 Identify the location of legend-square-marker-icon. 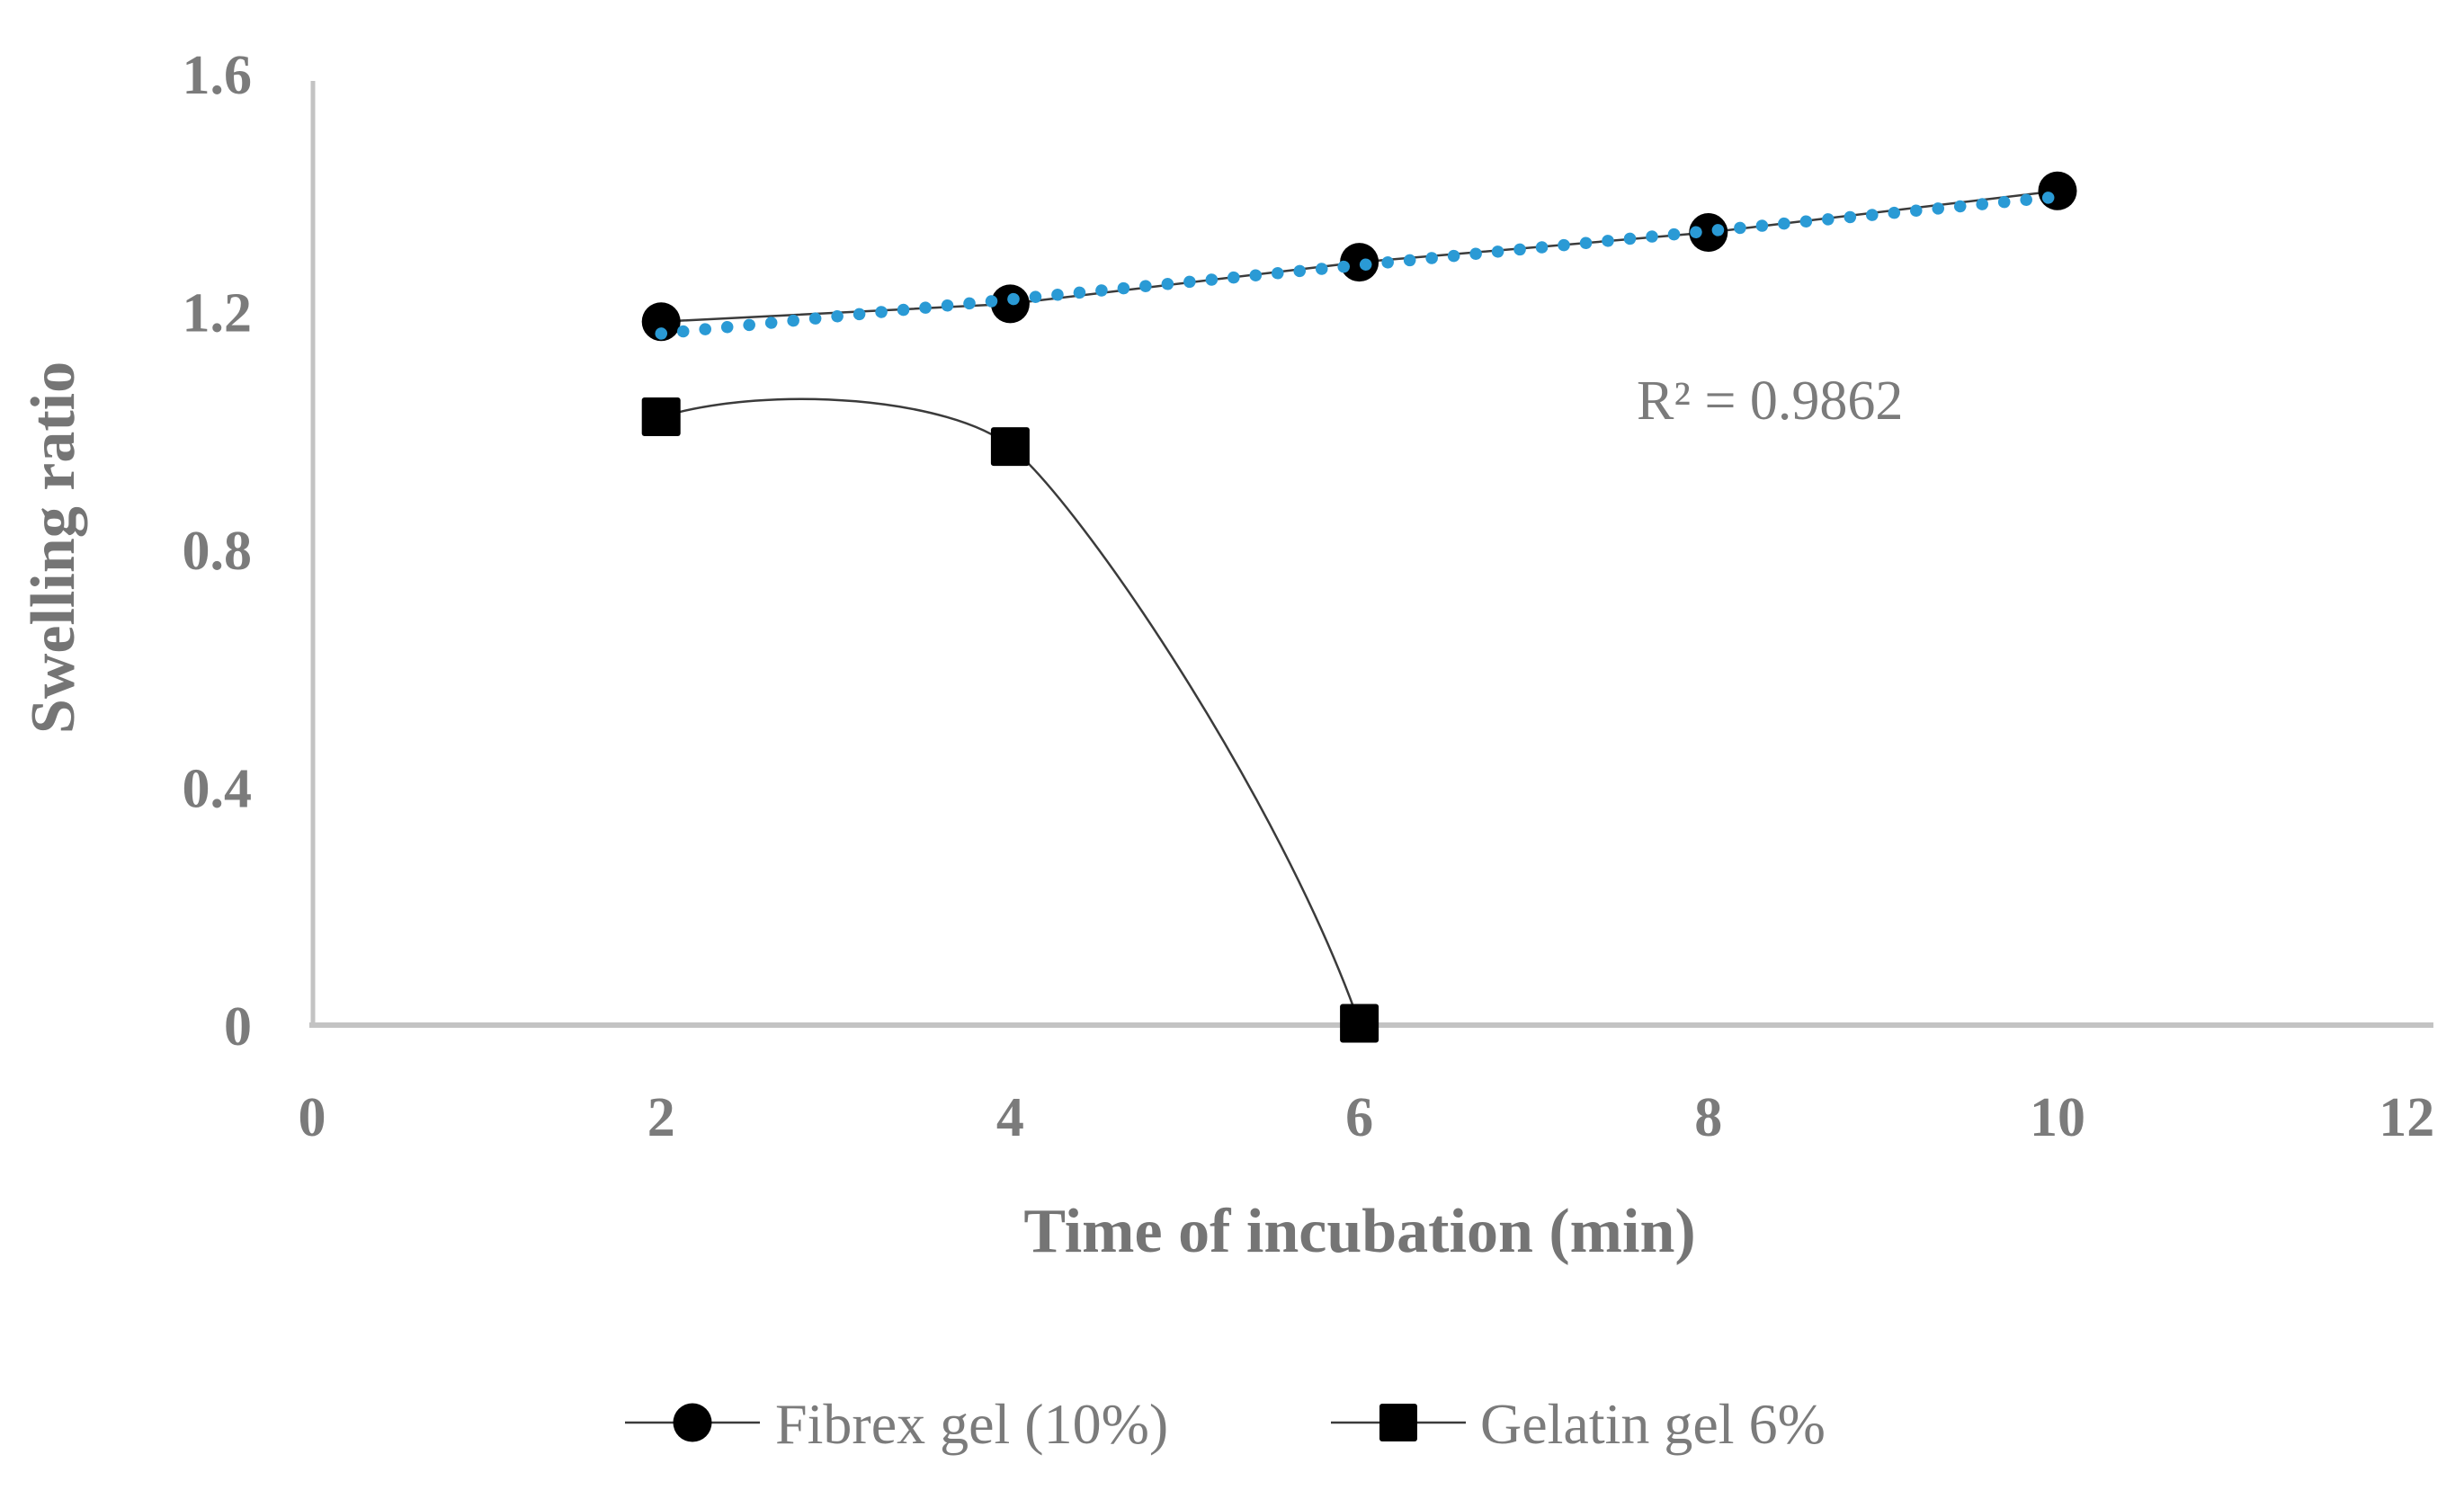
(1398, 1422).